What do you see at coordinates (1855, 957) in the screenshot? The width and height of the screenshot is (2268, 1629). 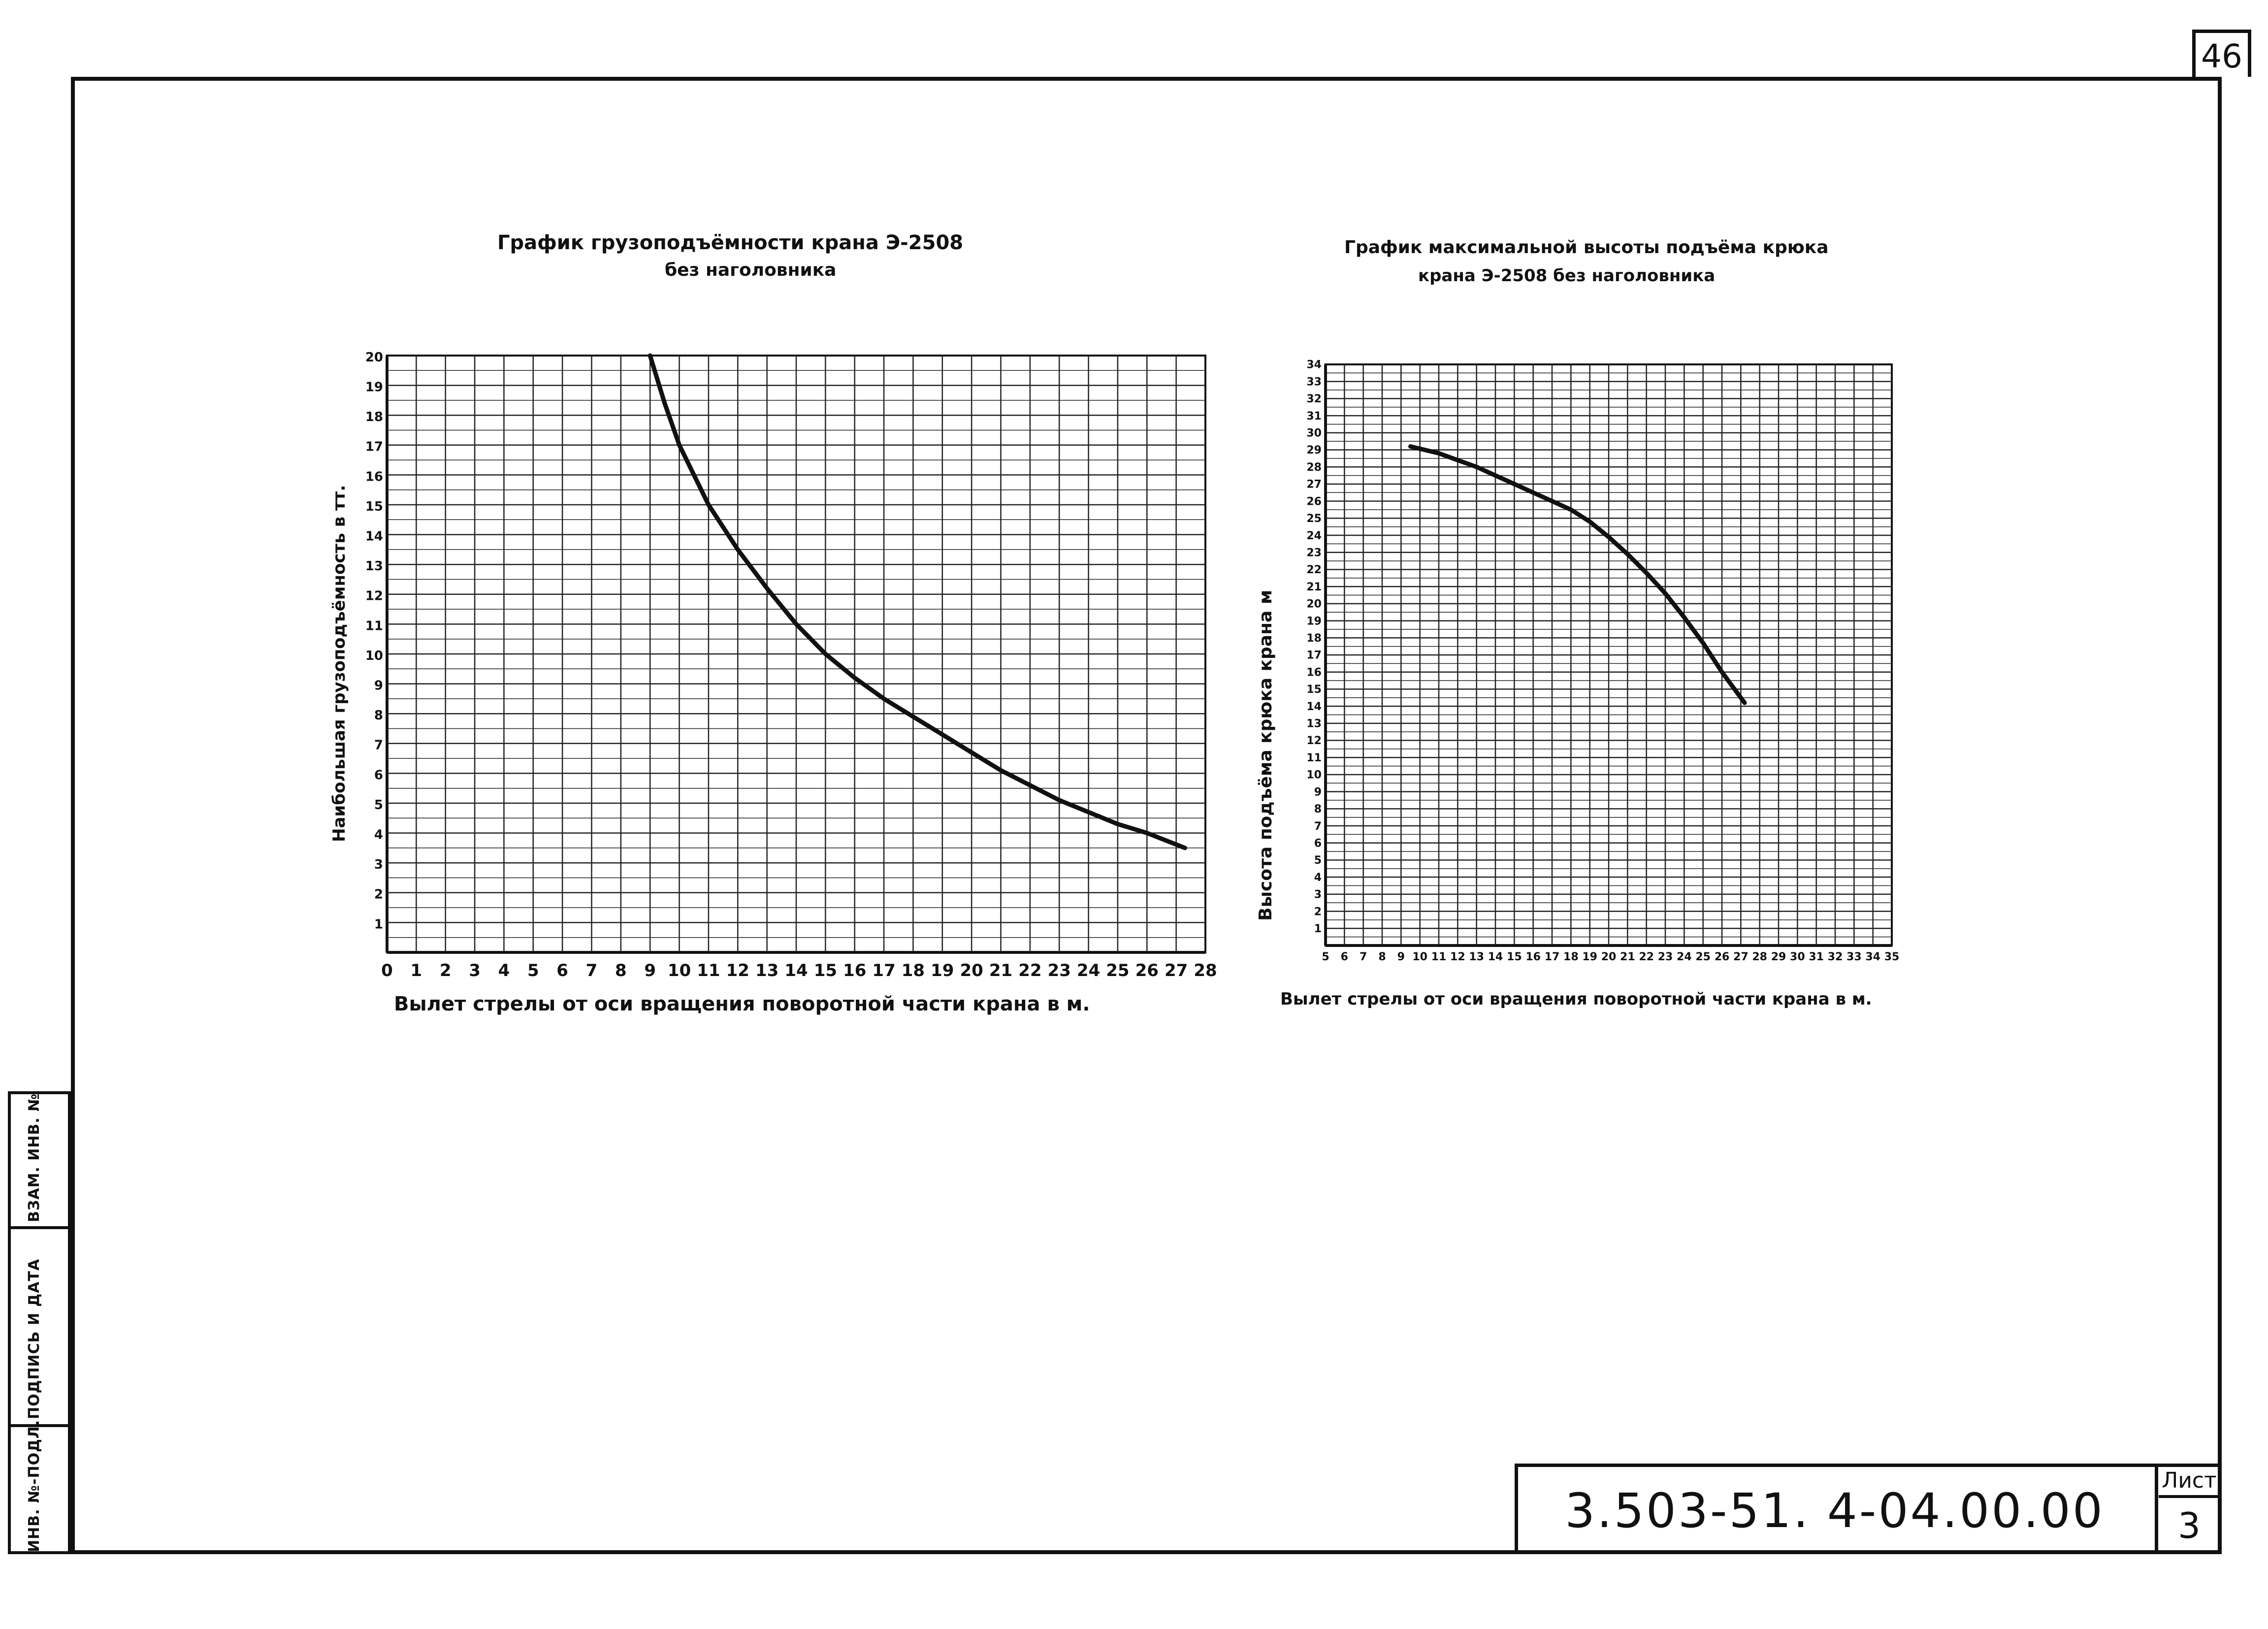 I see `x-tick-label: 33` at bounding box center [1855, 957].